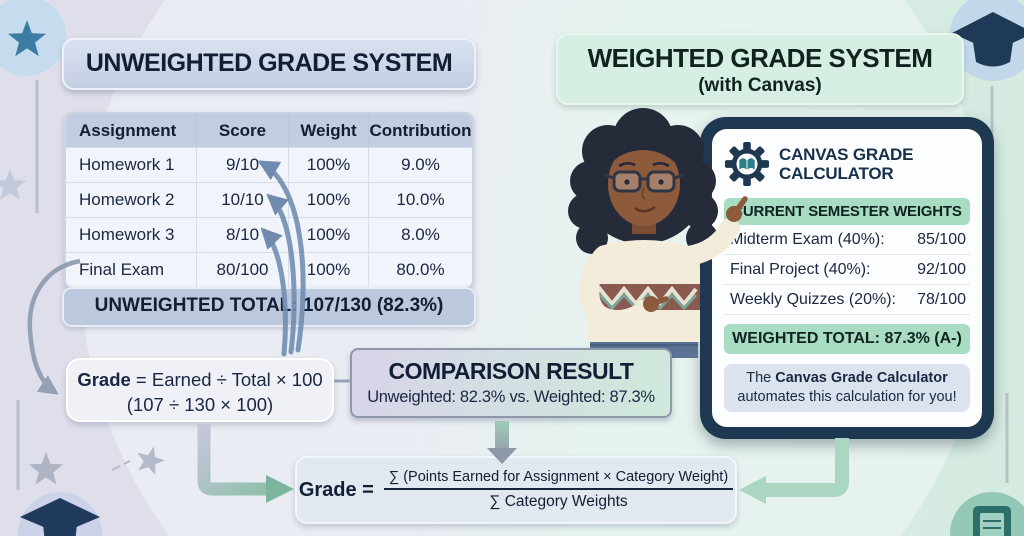 This screenshot has width=1024, height=536. I want to click on col-contribution: Contribution, so click(420, 130).